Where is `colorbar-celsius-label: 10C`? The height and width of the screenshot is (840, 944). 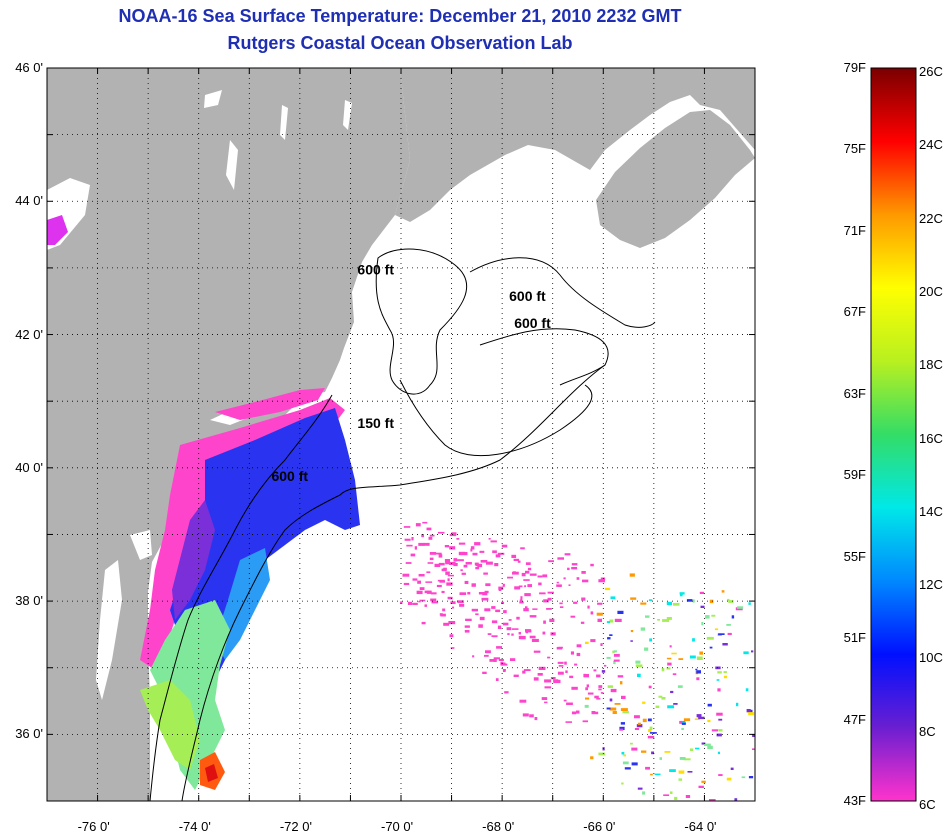 colorbar-celsius-label: 10C is located at coordinates (931, 658).